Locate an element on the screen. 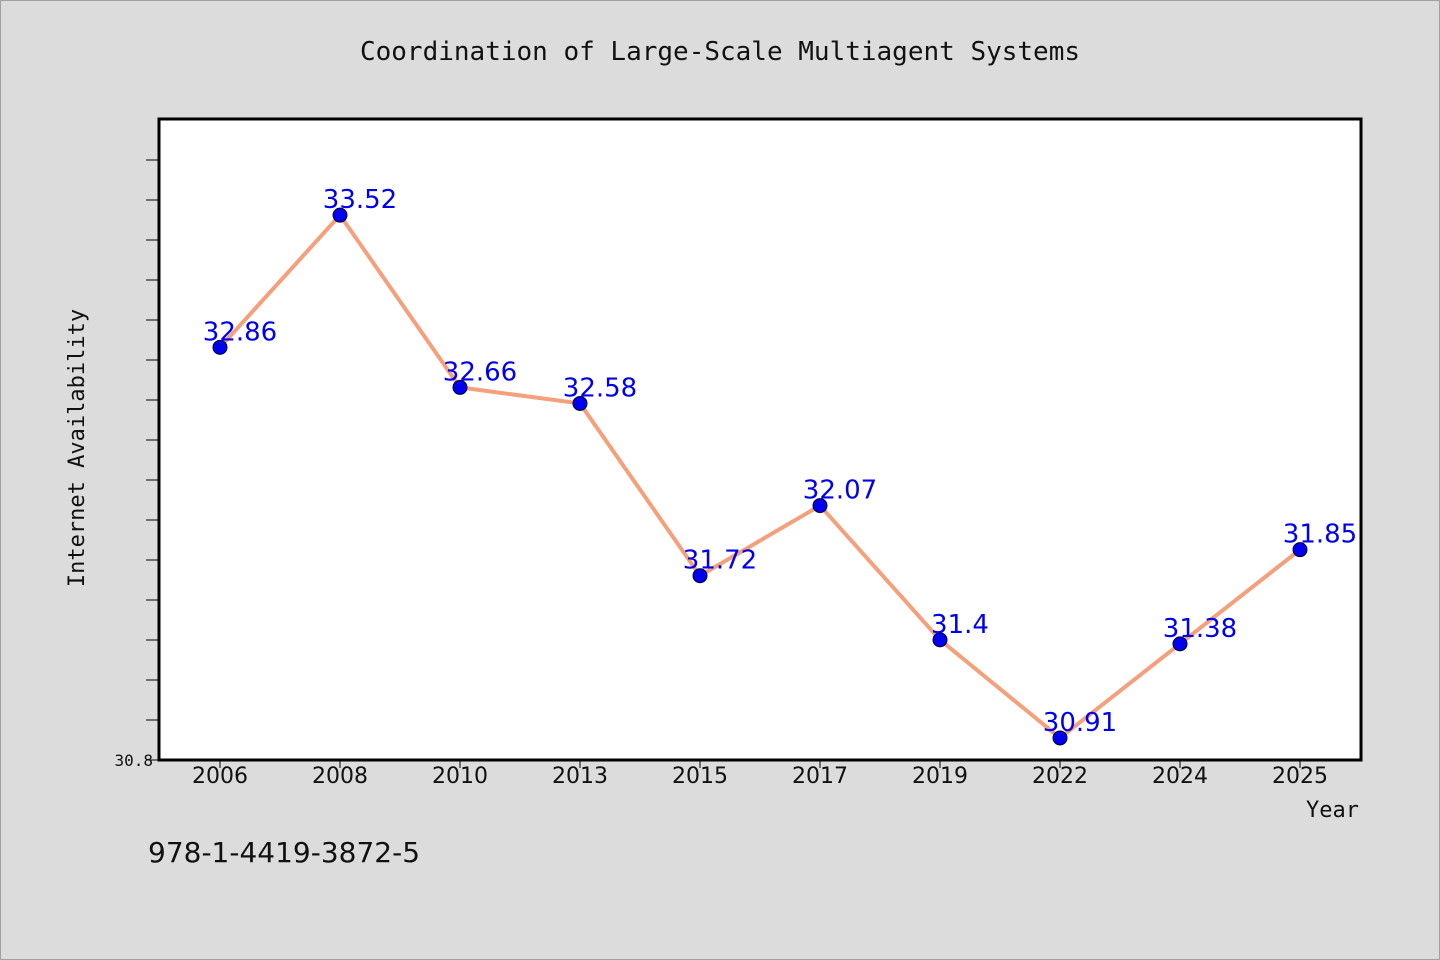 This screenshot has height=960, width=1440. x-axis-title: Year is located at coordinates (1332, 810).